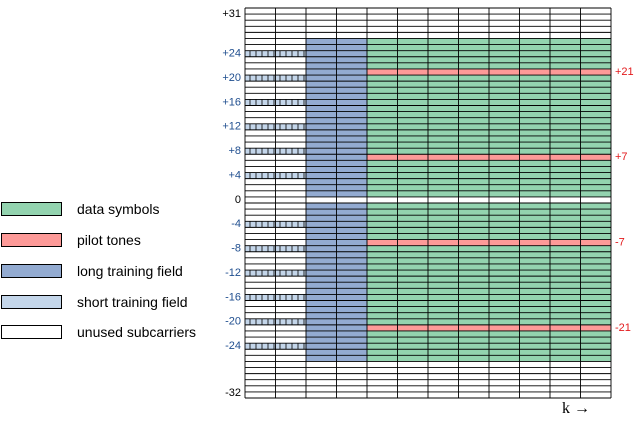 The image size is (640, 421). I want to click on left-subcarrier-label: +16, so click(231, 102).